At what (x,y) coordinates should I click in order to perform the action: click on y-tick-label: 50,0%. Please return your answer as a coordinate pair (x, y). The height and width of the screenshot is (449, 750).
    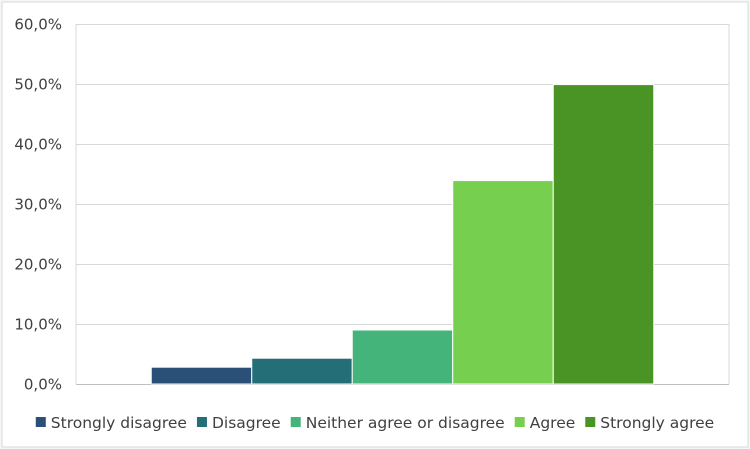
    Looking at the image, I should click on (38, 85).